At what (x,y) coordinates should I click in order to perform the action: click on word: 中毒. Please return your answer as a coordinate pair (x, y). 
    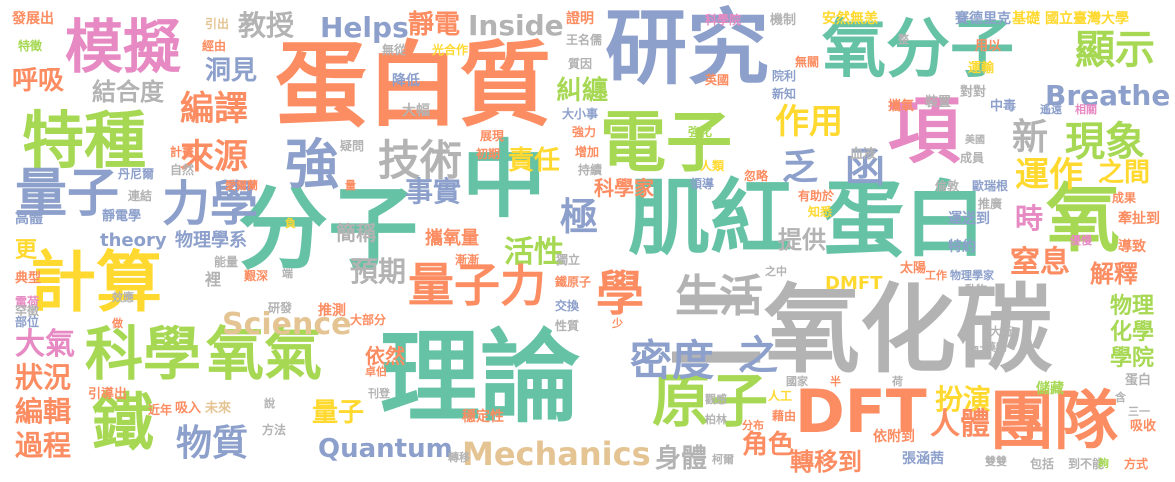
    Looking at the image, I should click on (1003, 106).